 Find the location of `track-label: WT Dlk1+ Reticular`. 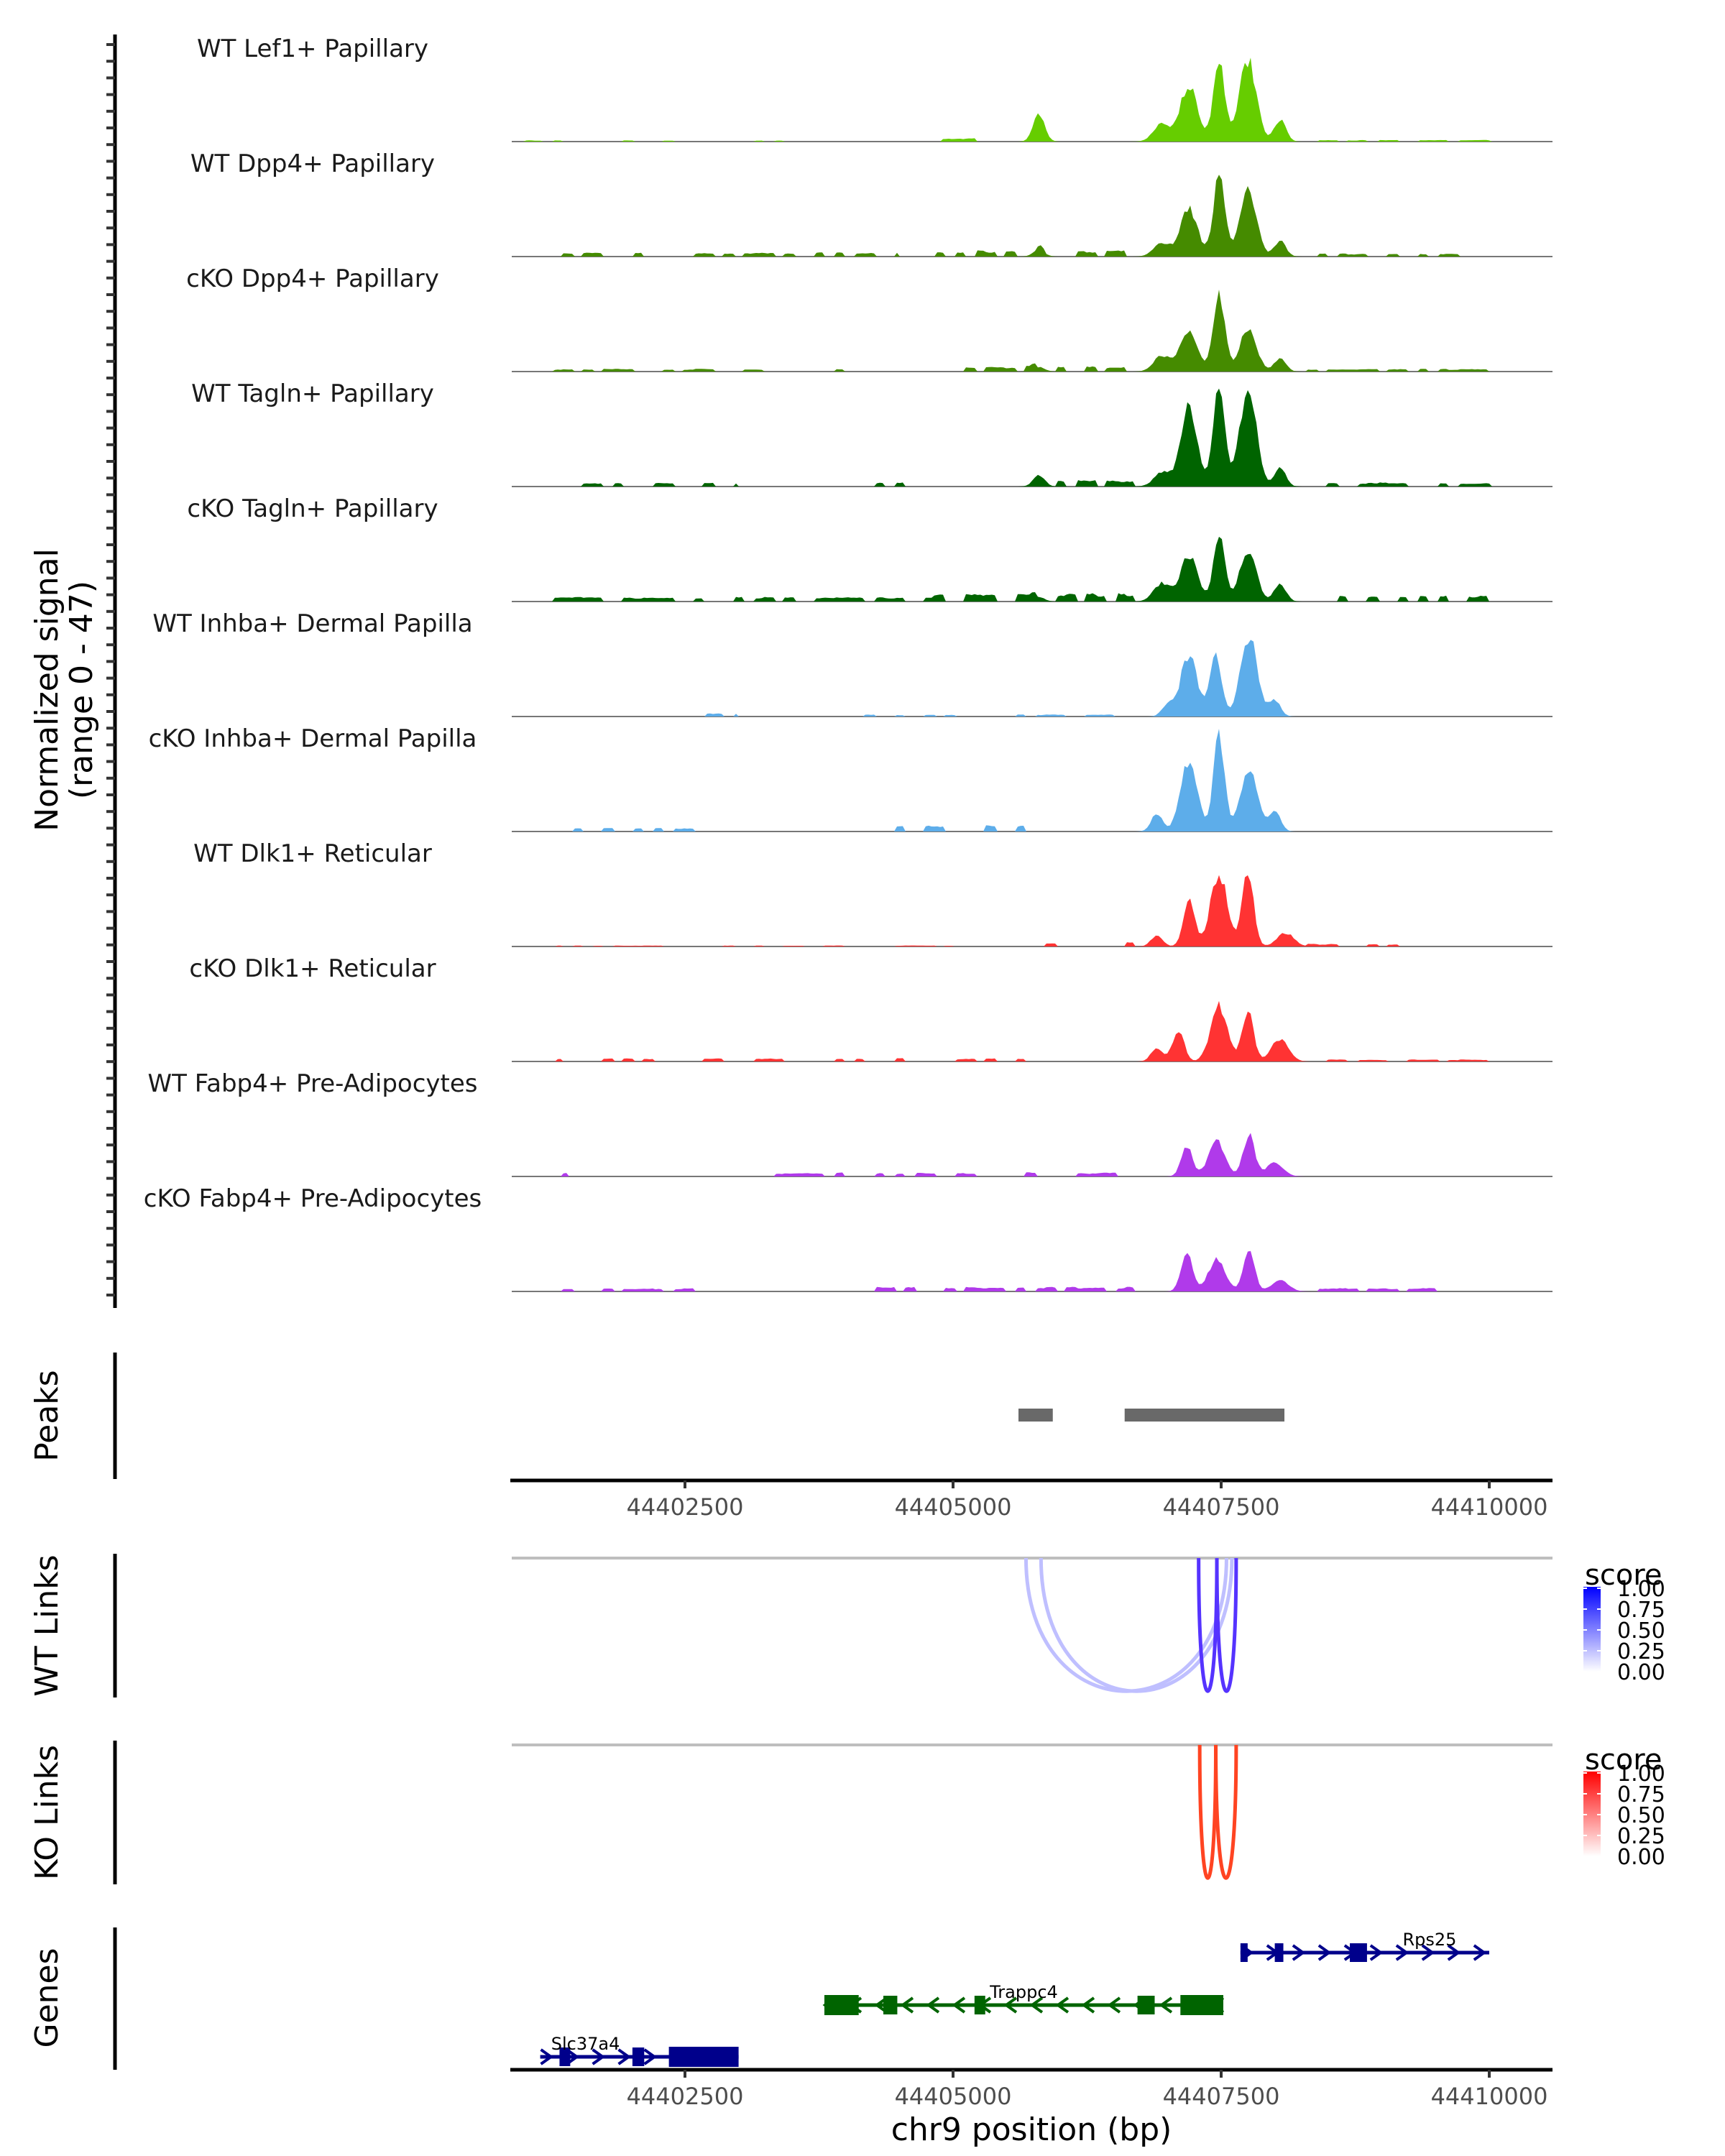

track-label: WT Dlk1+ Reticular is located at coordinates (312, 854).